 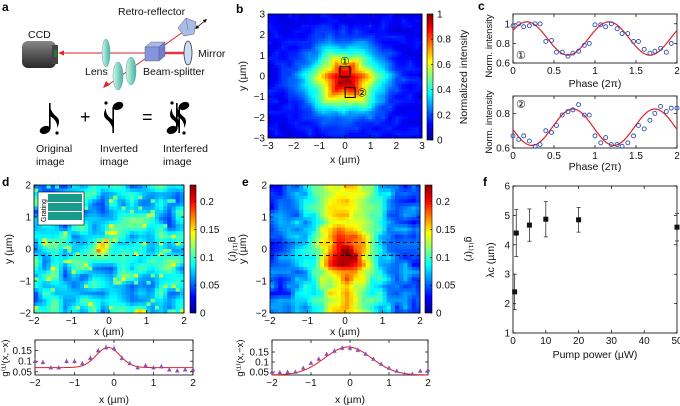 I want to click on c1-tag: ①, so click(x=521, y=56).